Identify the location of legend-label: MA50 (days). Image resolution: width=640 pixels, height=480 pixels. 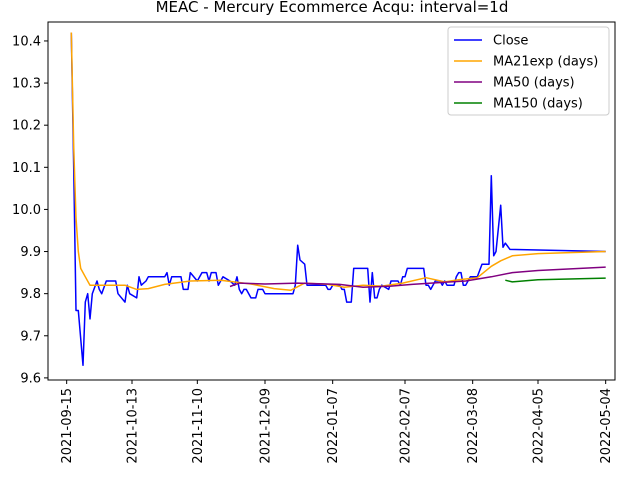
(534, 83).